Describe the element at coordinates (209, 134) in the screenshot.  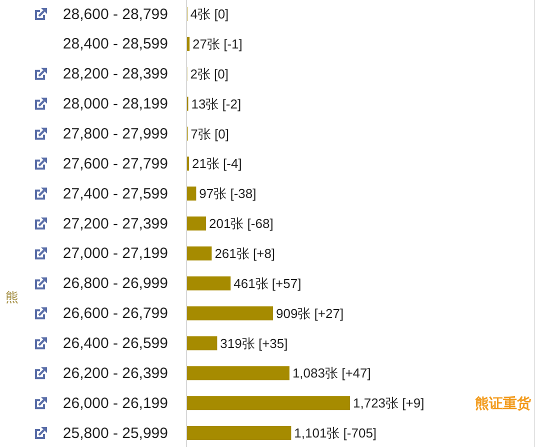
I see `data-label: 7张 [0]` at that location.